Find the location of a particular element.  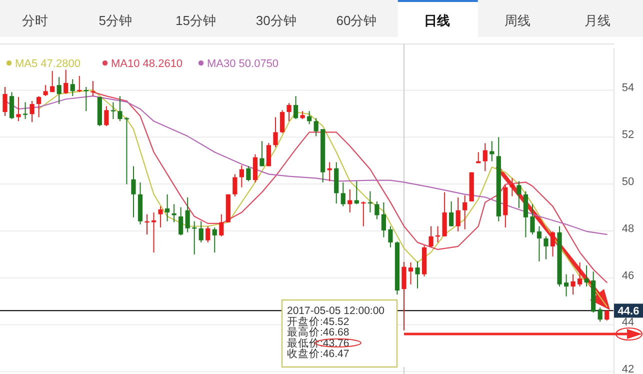

text: 日线 is located at coordinates (437, 20).